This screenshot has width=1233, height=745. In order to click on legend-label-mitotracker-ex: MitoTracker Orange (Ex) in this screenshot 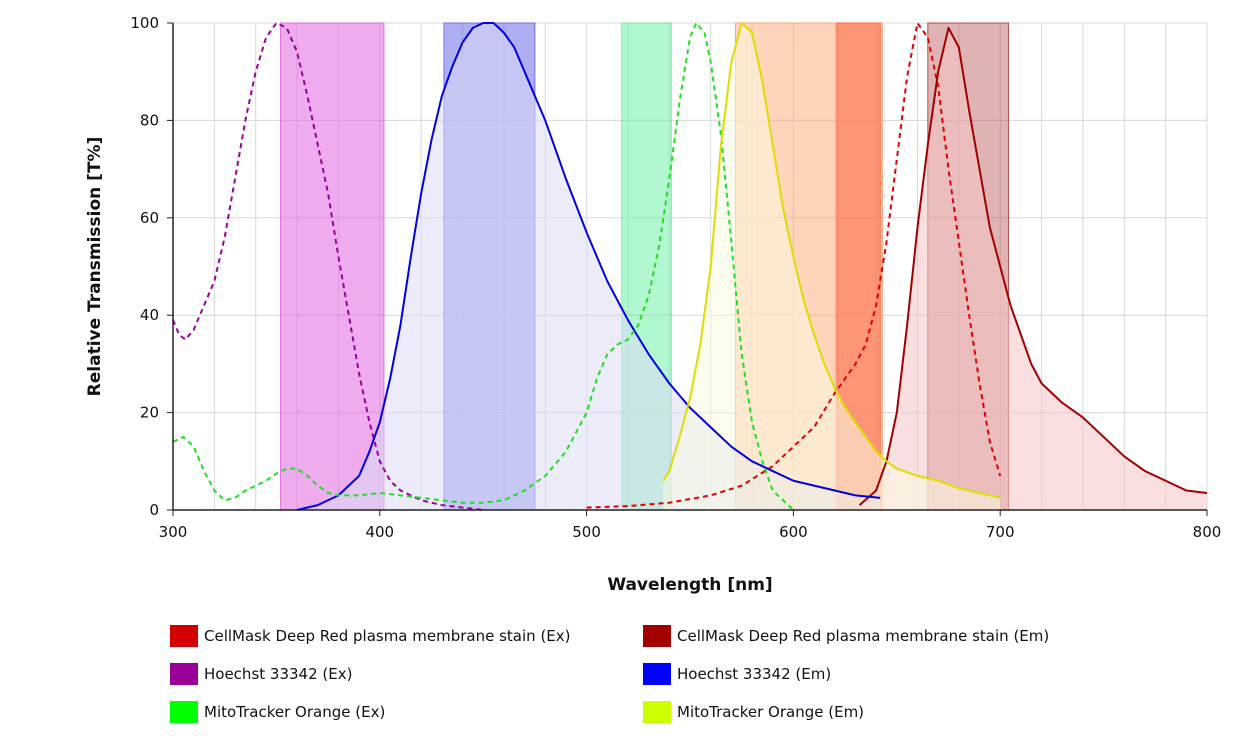, I will do `click(295, 712)`.